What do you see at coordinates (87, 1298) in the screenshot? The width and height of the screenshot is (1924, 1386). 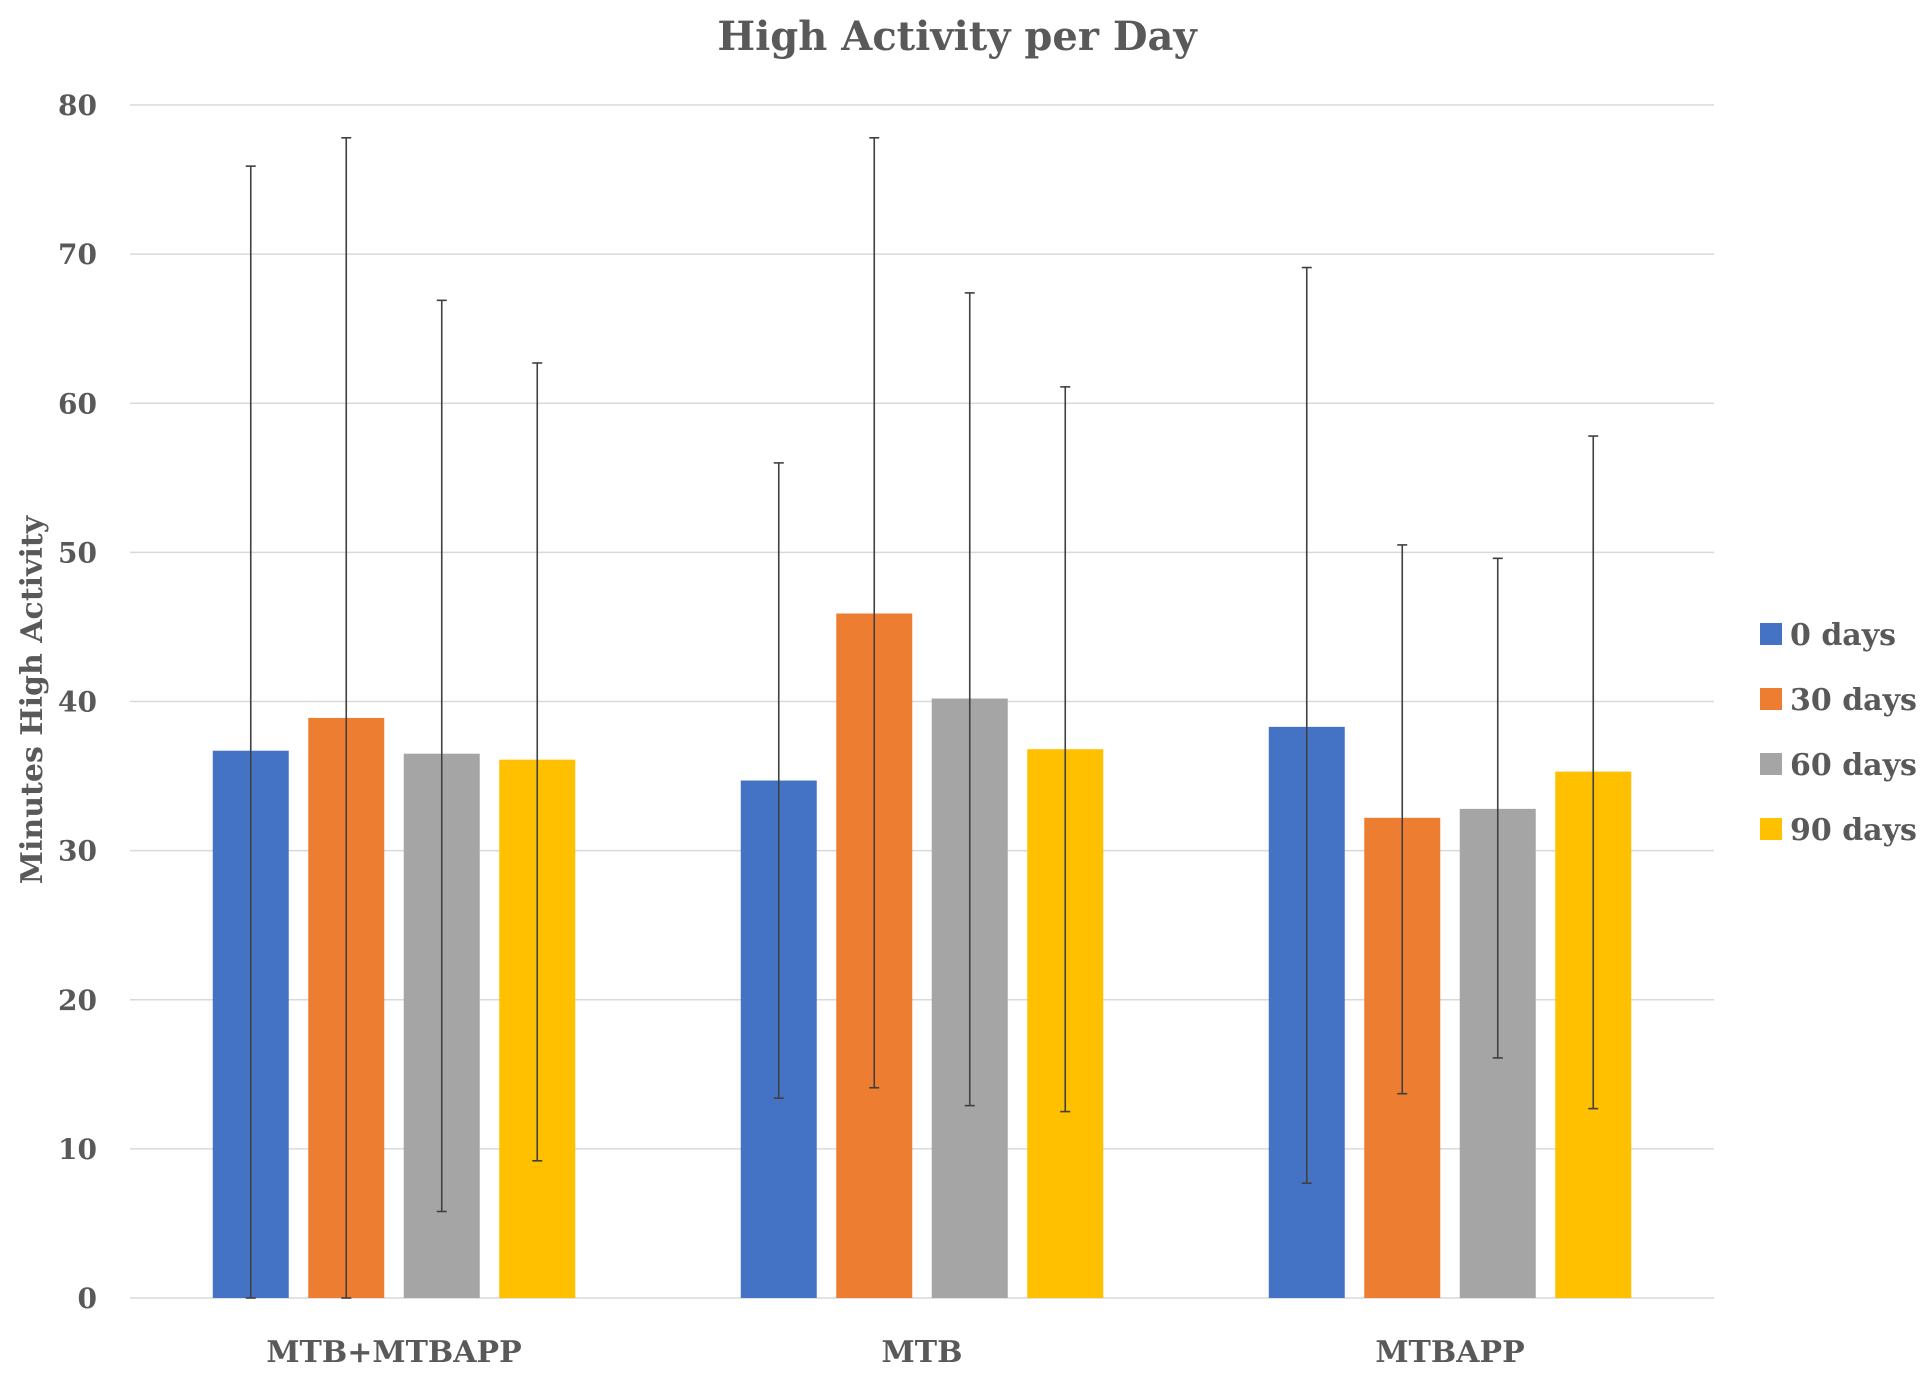 I see `y-tick-label: 0` at bounding box center [87, 1298].